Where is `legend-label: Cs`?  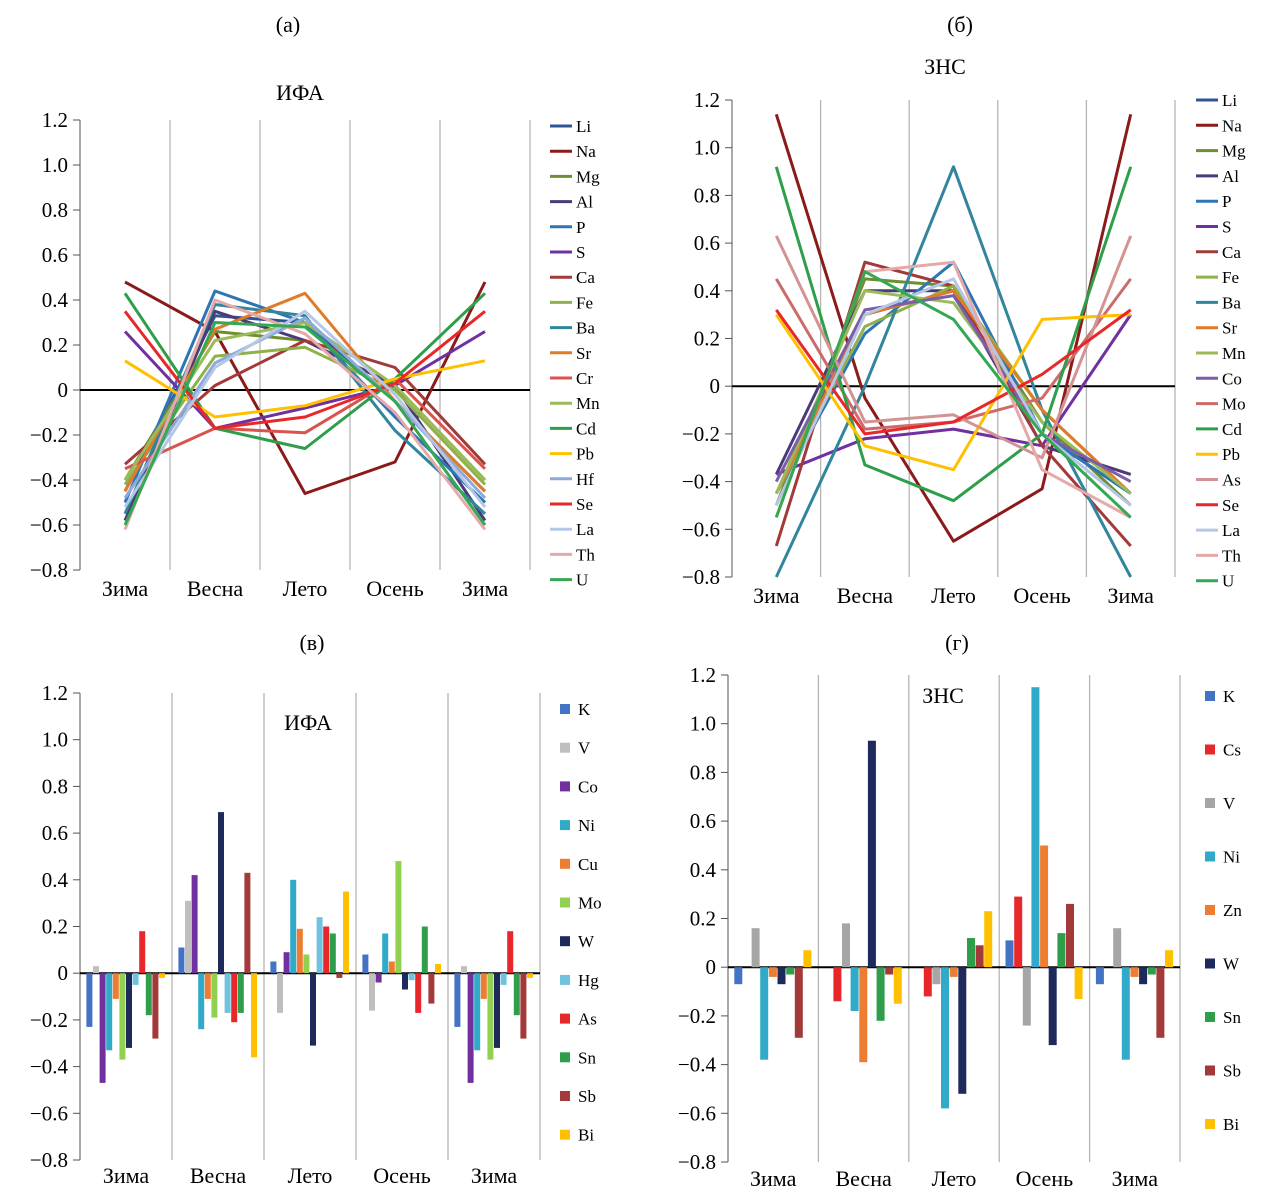
legend-label: Cs is located at coordinates (1232, 750).